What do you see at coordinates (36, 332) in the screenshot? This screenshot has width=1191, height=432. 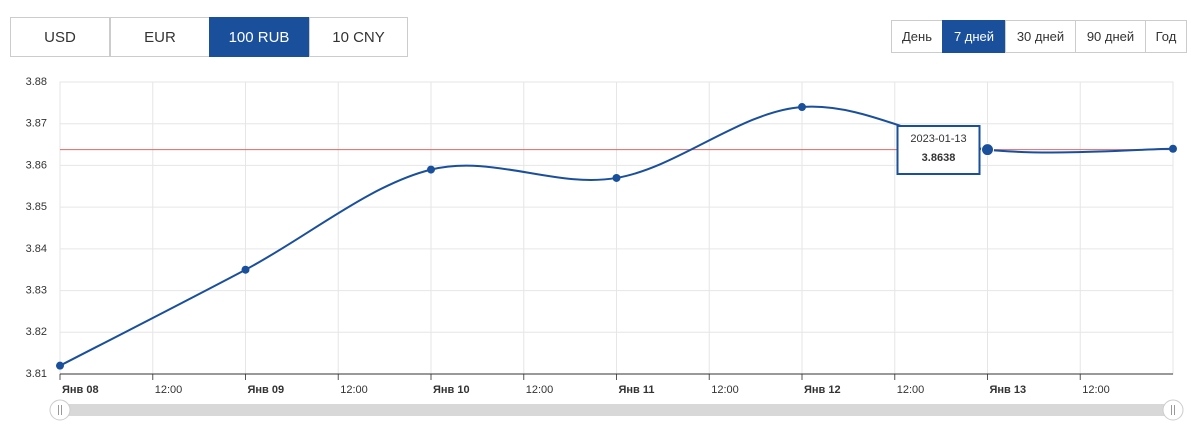 I see `y-tick-label: 3.82` at bounding box center [36, 332].